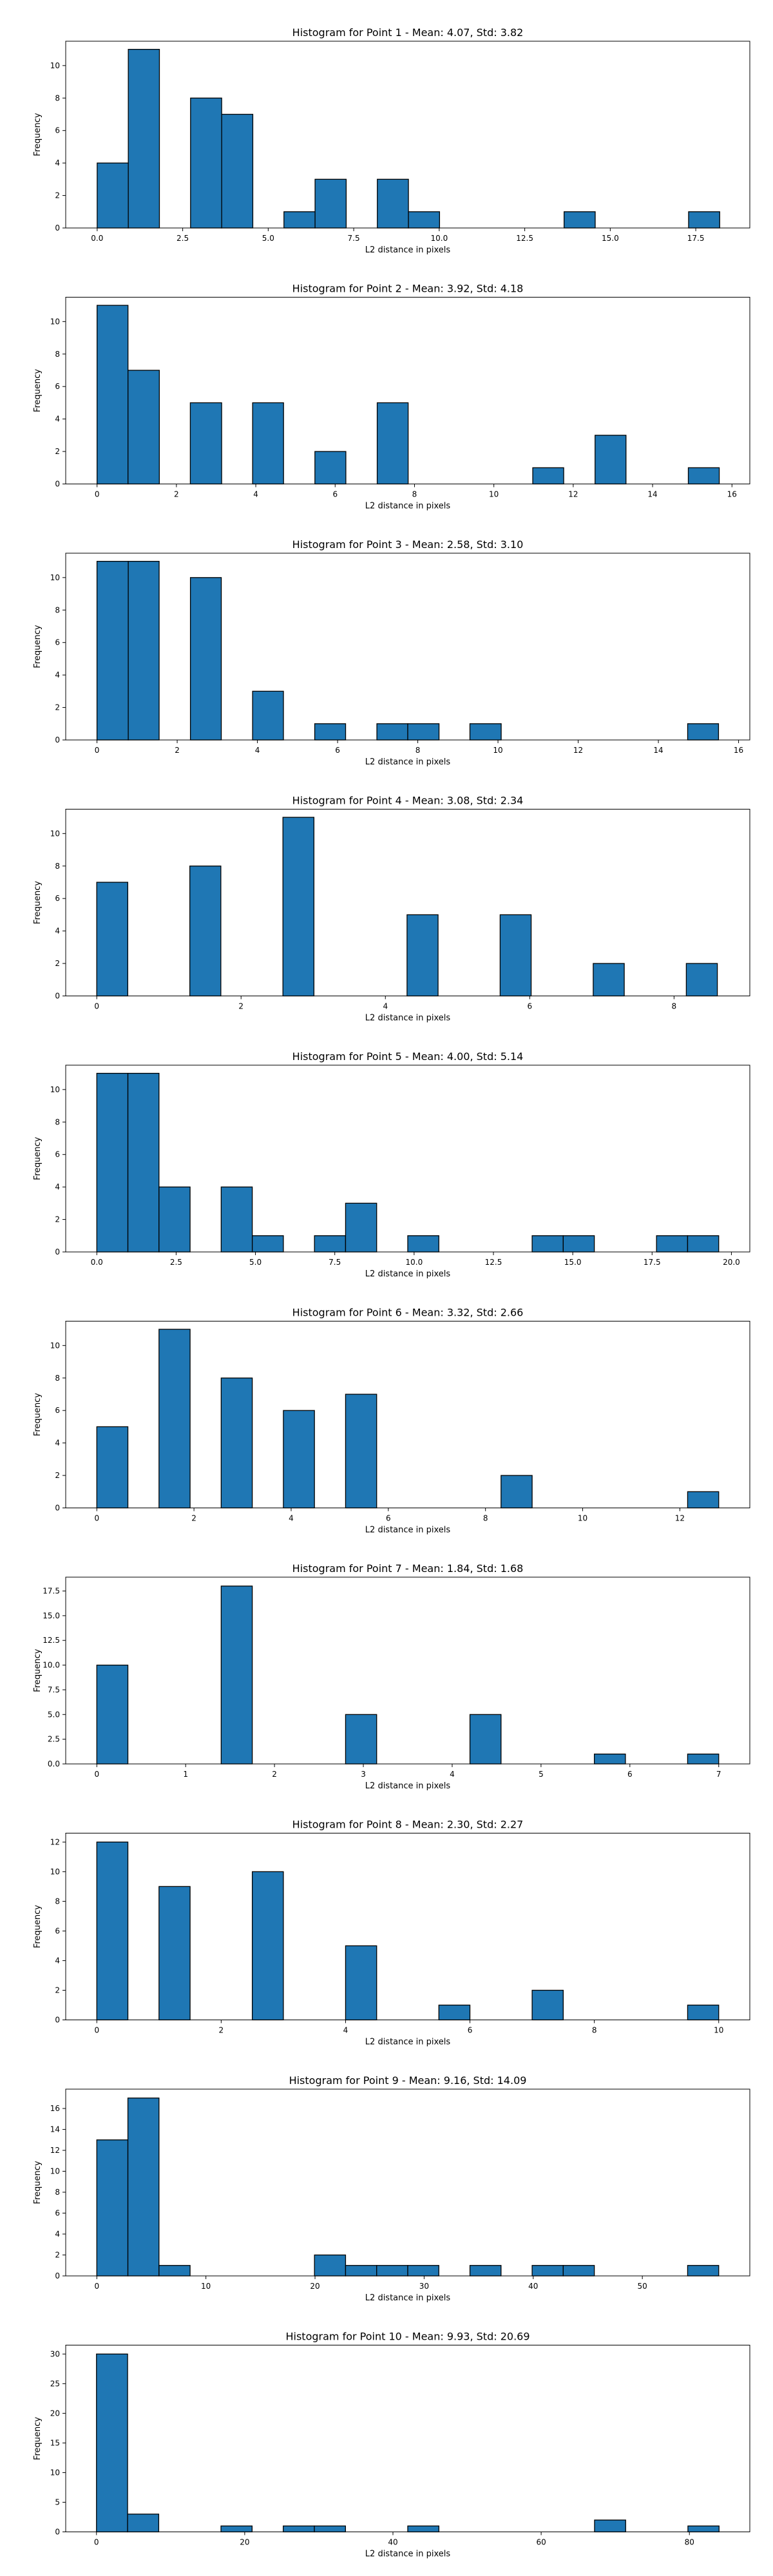  What do you see at coordinates (54, 1739) in the screenshot?
I see `y-tick-label: 2.5` at bounding box center [54, 1739].